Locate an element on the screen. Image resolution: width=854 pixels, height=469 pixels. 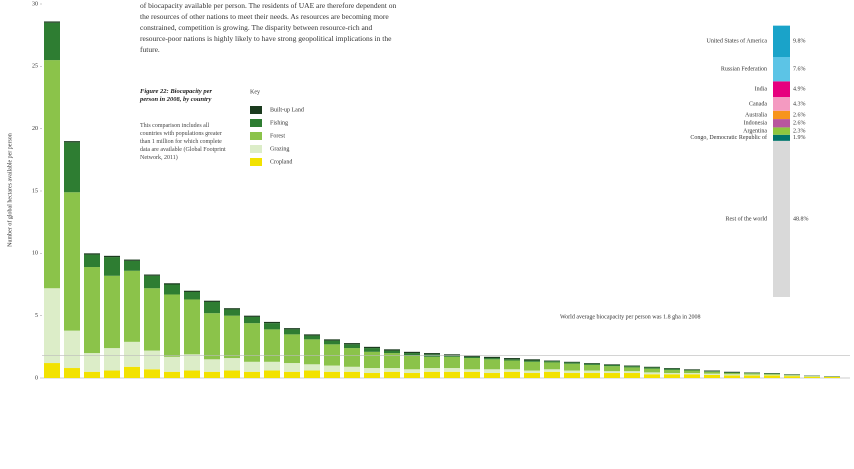
share-name: India is located at coordinates (761, 90).